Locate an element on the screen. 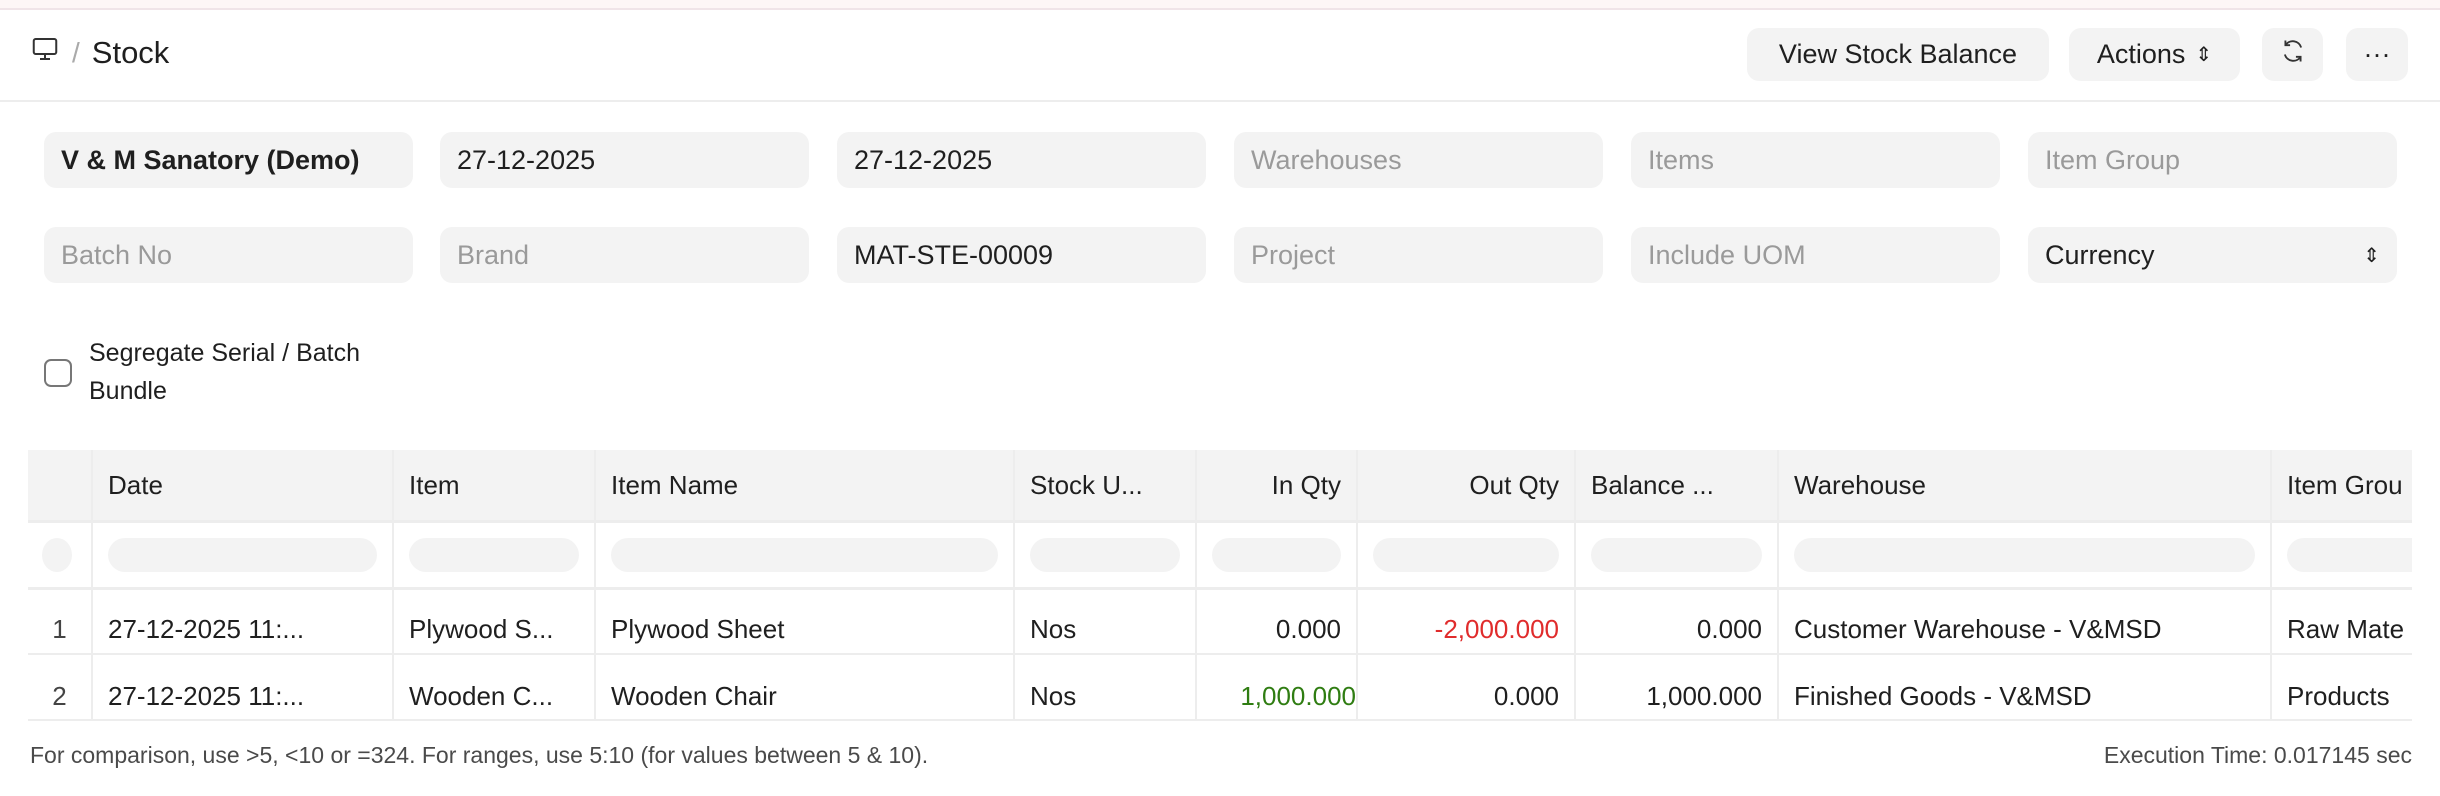 Image resolution: width=2440 pixels, height=796 pixels. refresh-icon is located at coordinates (2293, 54).